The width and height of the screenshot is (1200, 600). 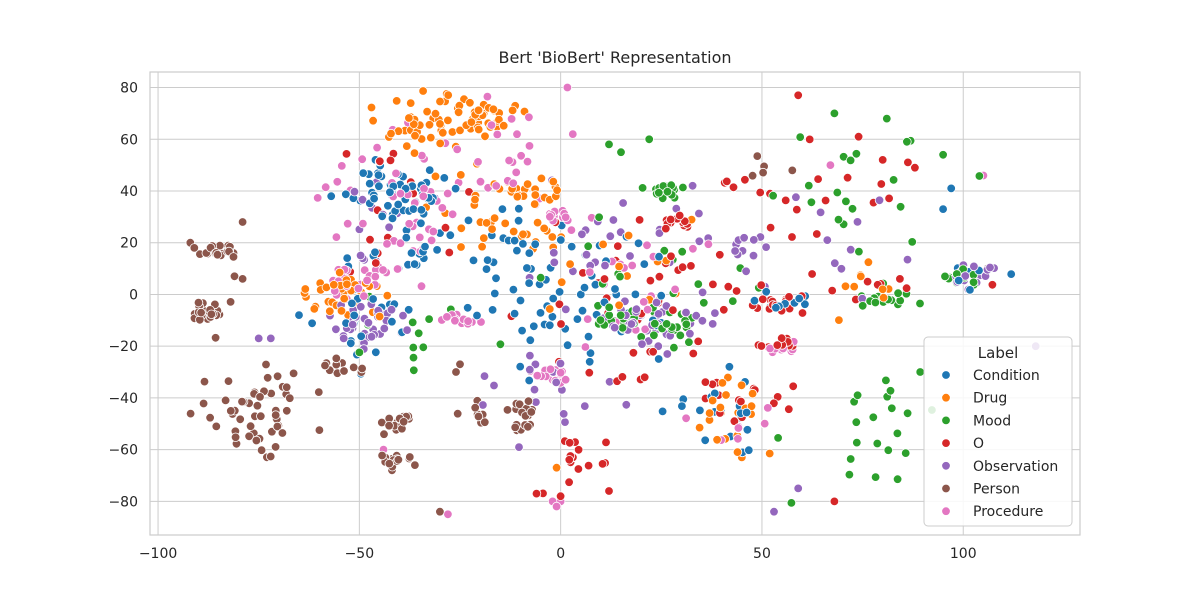 I want to click on y-tick-label: −20, so click(x=123, y=347).